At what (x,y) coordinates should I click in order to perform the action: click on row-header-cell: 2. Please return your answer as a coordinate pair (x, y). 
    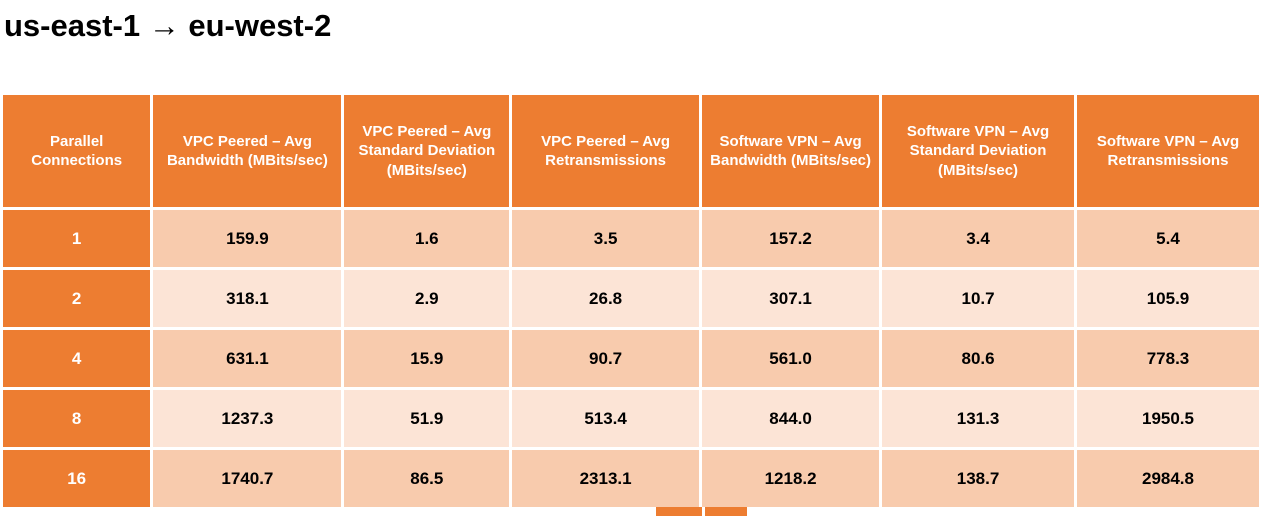
    Looking at the image, I should click on (77, 298).